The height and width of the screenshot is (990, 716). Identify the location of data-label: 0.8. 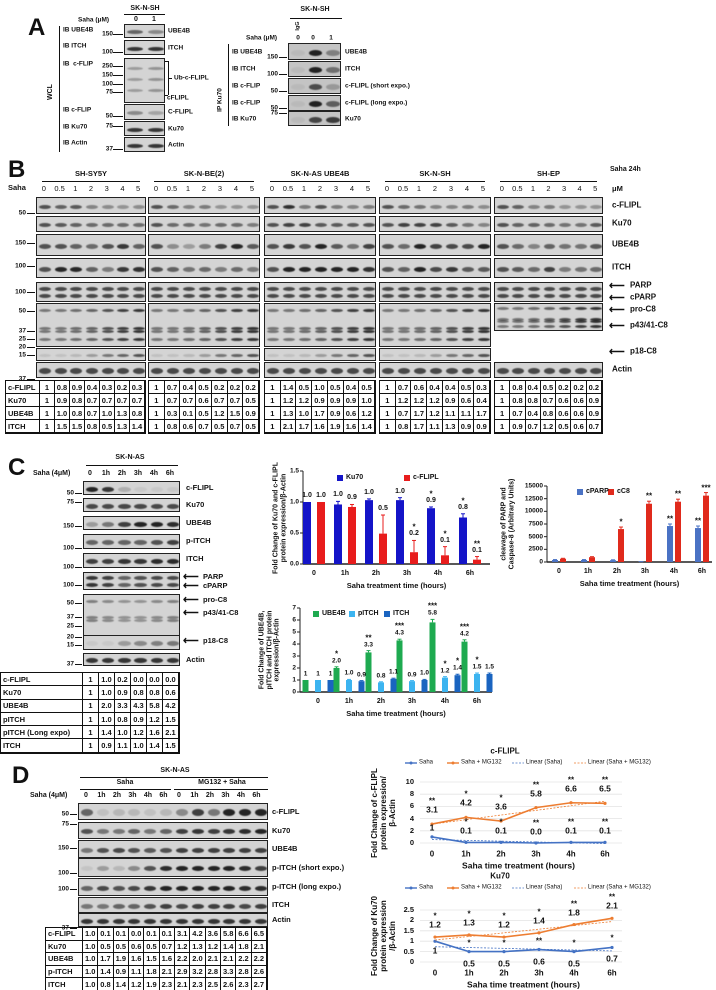
(463, 507).